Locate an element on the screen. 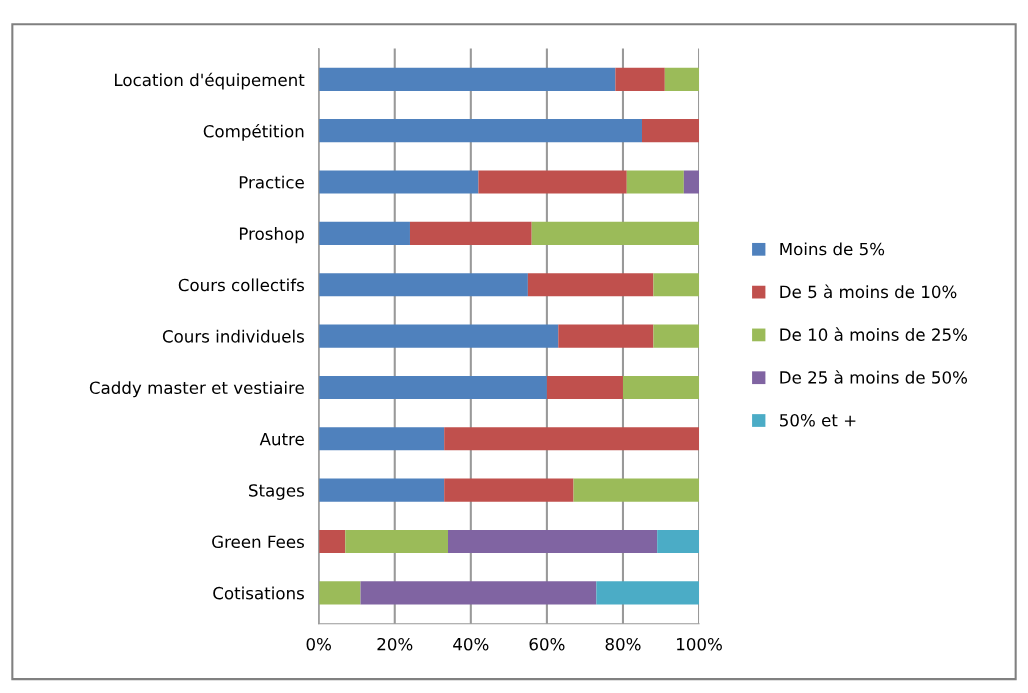  y-tick-label: Stages is located at coordinates (276, 492).